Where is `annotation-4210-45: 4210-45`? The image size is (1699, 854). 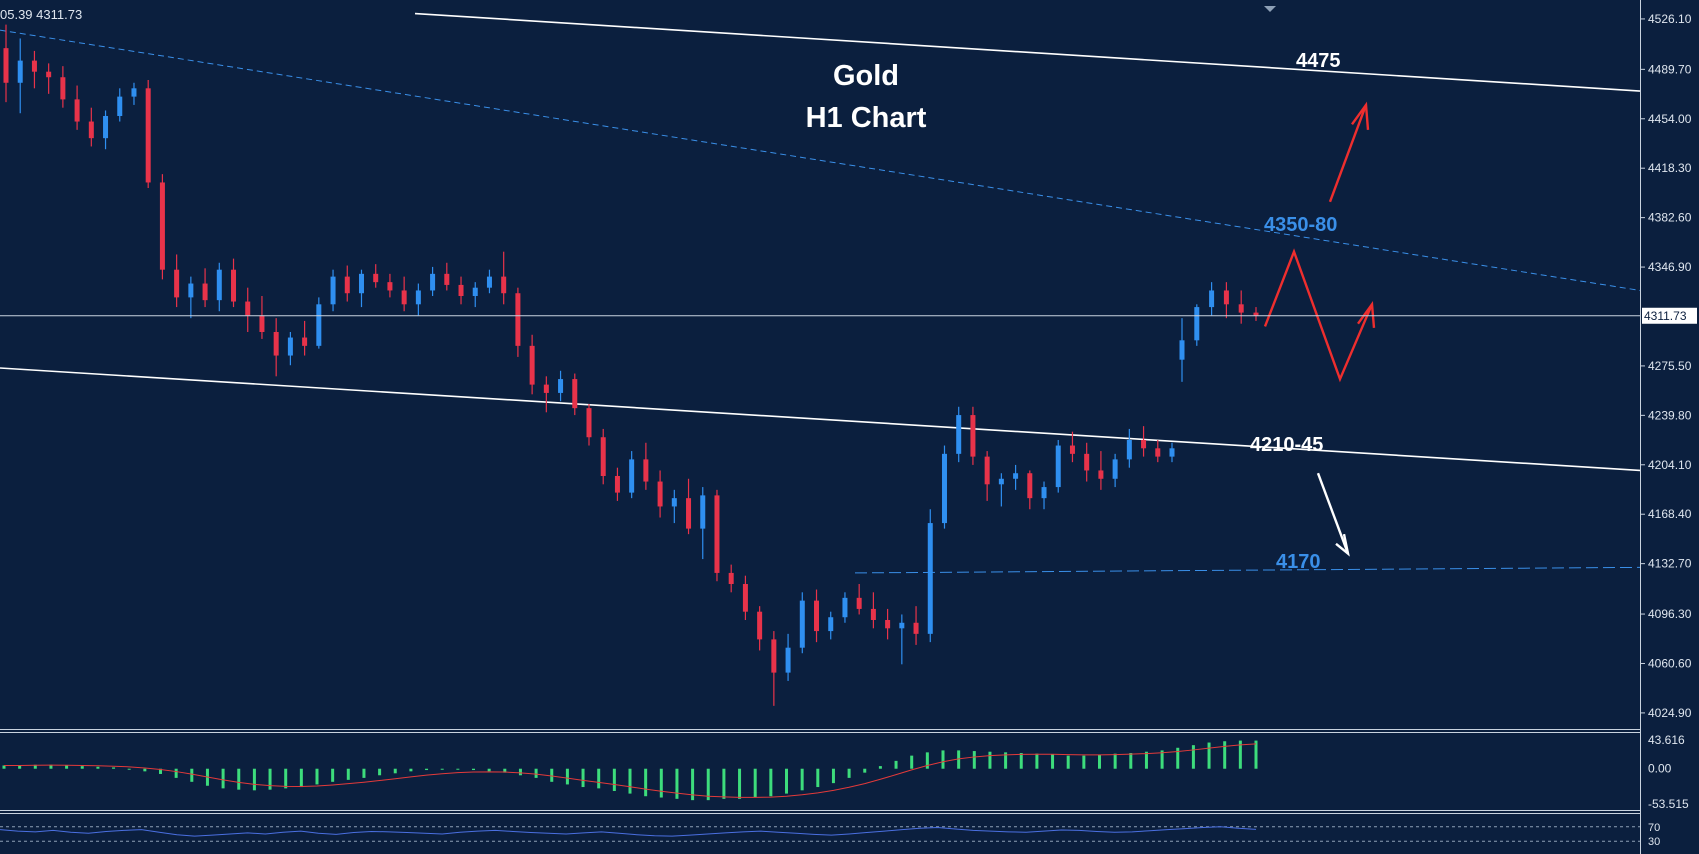 annotation-4210-45: 4210-45 is located at coordinates (1286, 445).